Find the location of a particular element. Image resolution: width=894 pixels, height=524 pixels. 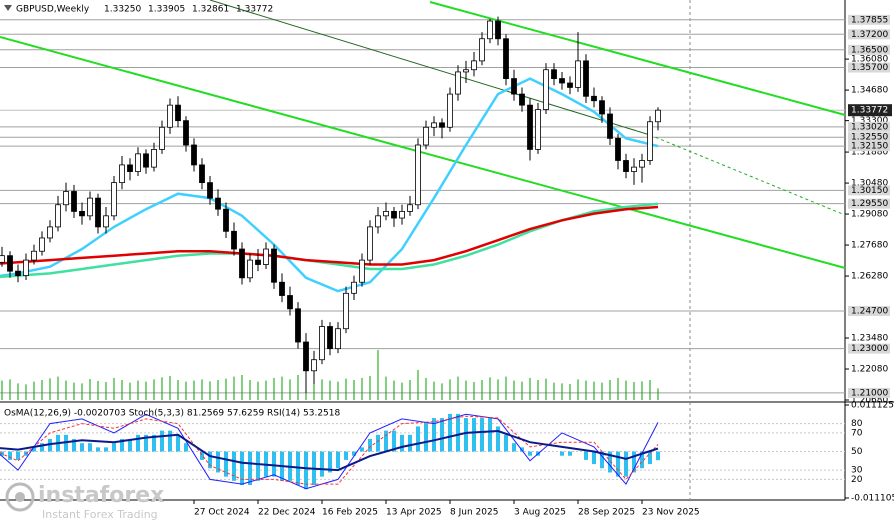

indicator-tick-label: 0.011125 is located at coordinates (872, 406).